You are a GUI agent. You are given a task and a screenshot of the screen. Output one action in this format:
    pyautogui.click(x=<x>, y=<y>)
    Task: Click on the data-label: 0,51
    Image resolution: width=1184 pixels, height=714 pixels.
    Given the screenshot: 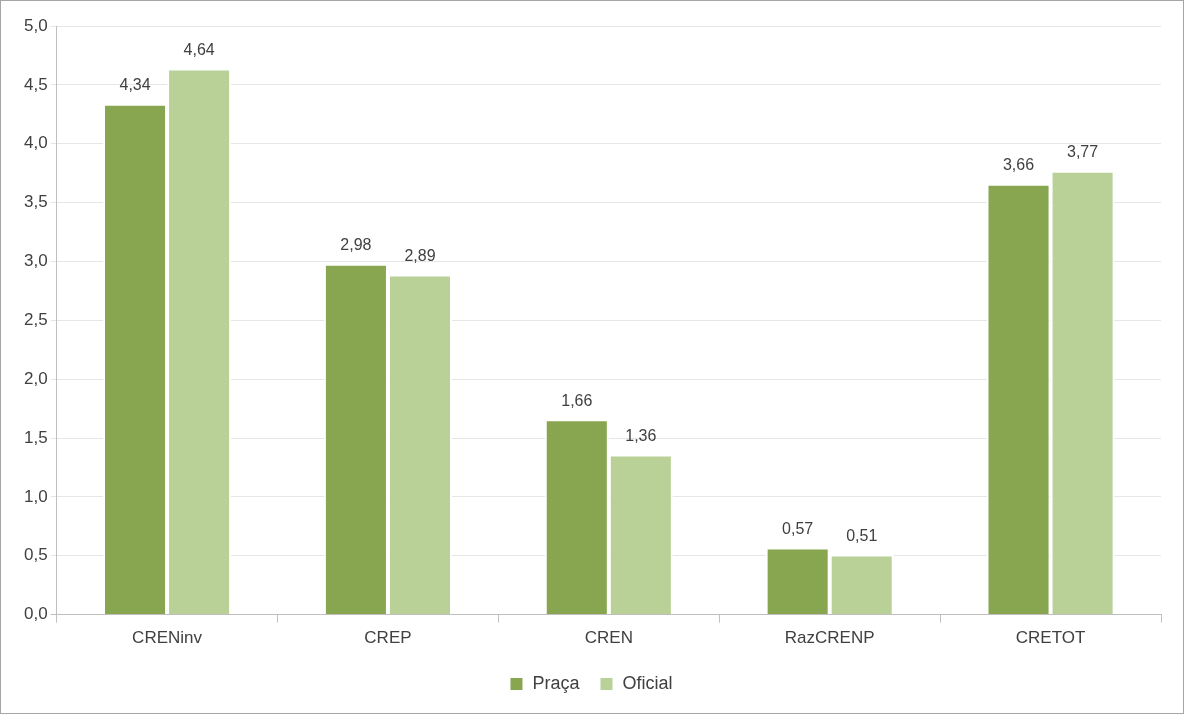 What is the action you would take?
    pyautogui.click(x=862, y=535)
    